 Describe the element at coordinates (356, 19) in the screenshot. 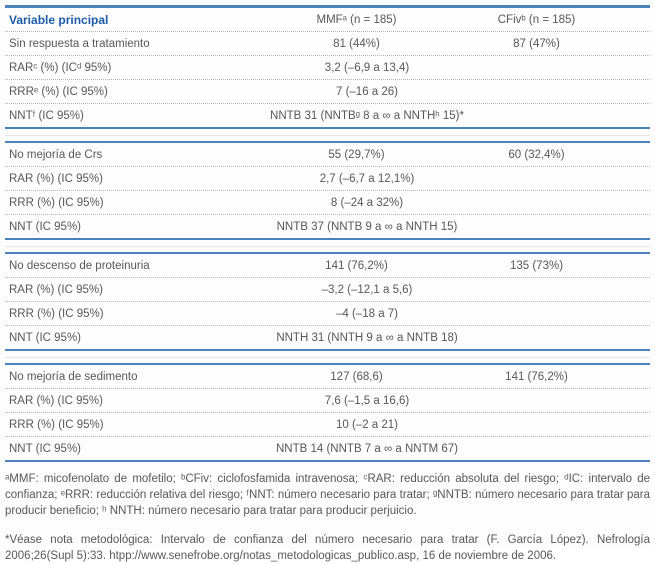

I see `column-header-mmf: MMFᵃ (n = 185)` at that location.